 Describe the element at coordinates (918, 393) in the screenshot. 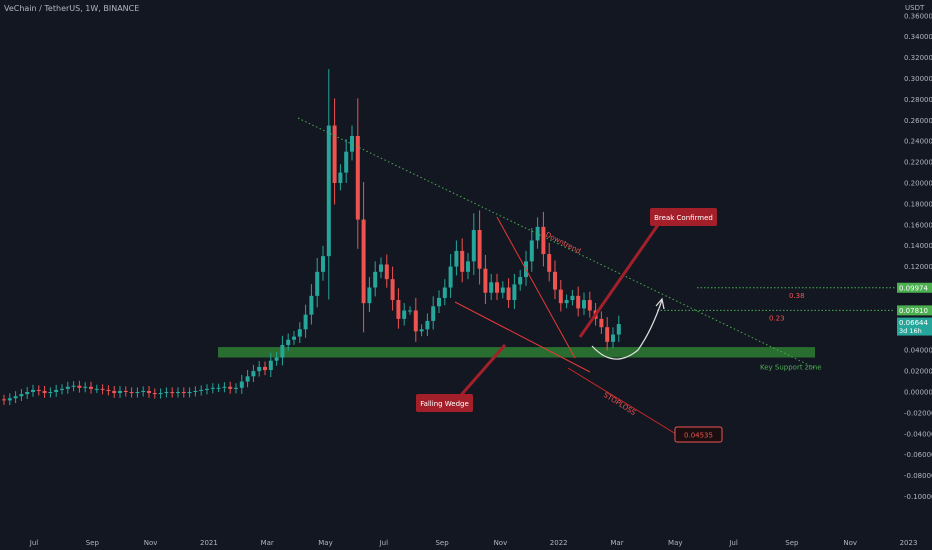

I see `y-tick-label: 0.00000` at that location.